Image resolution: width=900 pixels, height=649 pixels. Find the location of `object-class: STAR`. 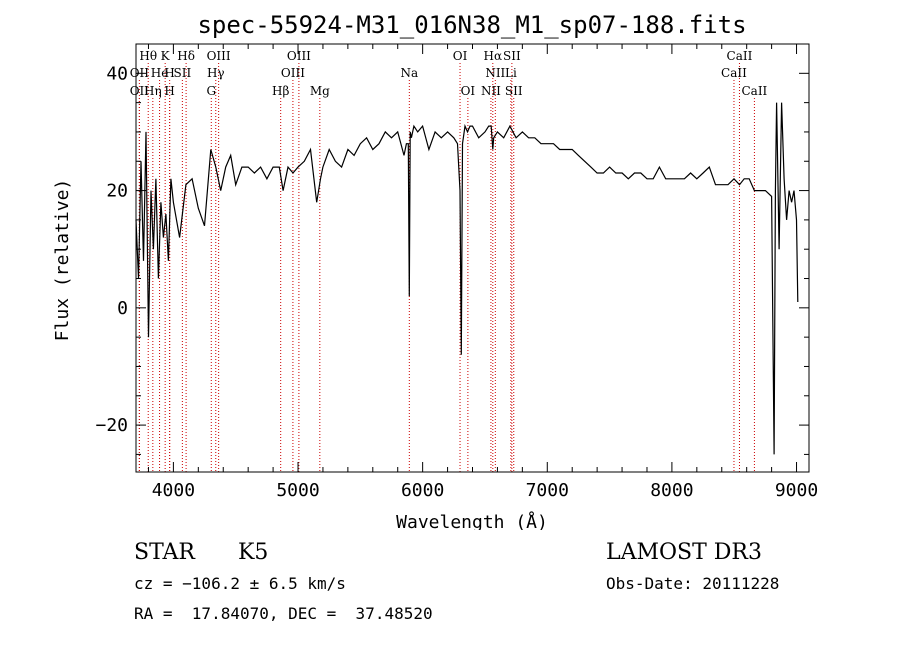

object-class: STAR is located at coordinates (164, 552).